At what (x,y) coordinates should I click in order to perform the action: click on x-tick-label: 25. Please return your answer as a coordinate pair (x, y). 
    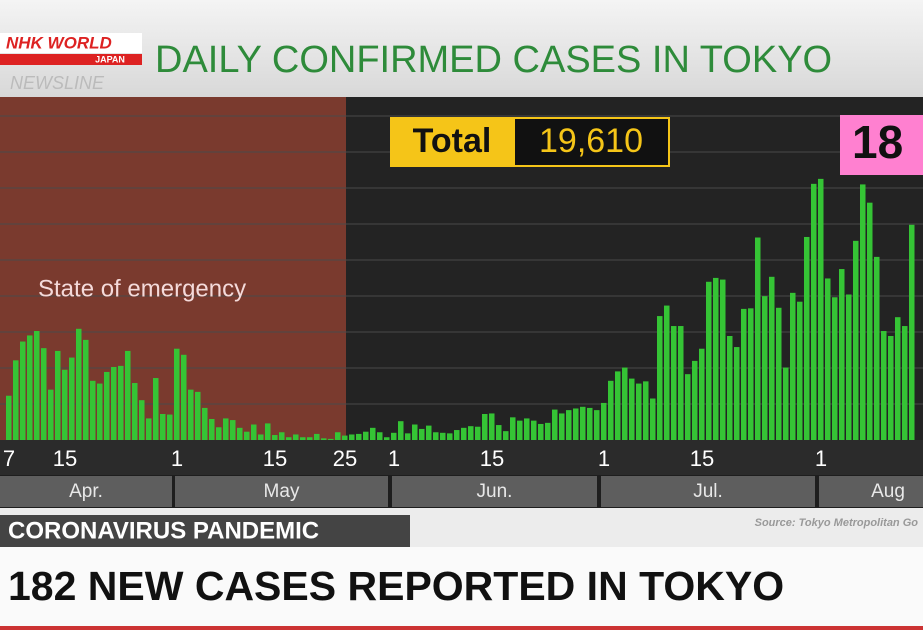
    Looking at the image, I should click on (345, 458).